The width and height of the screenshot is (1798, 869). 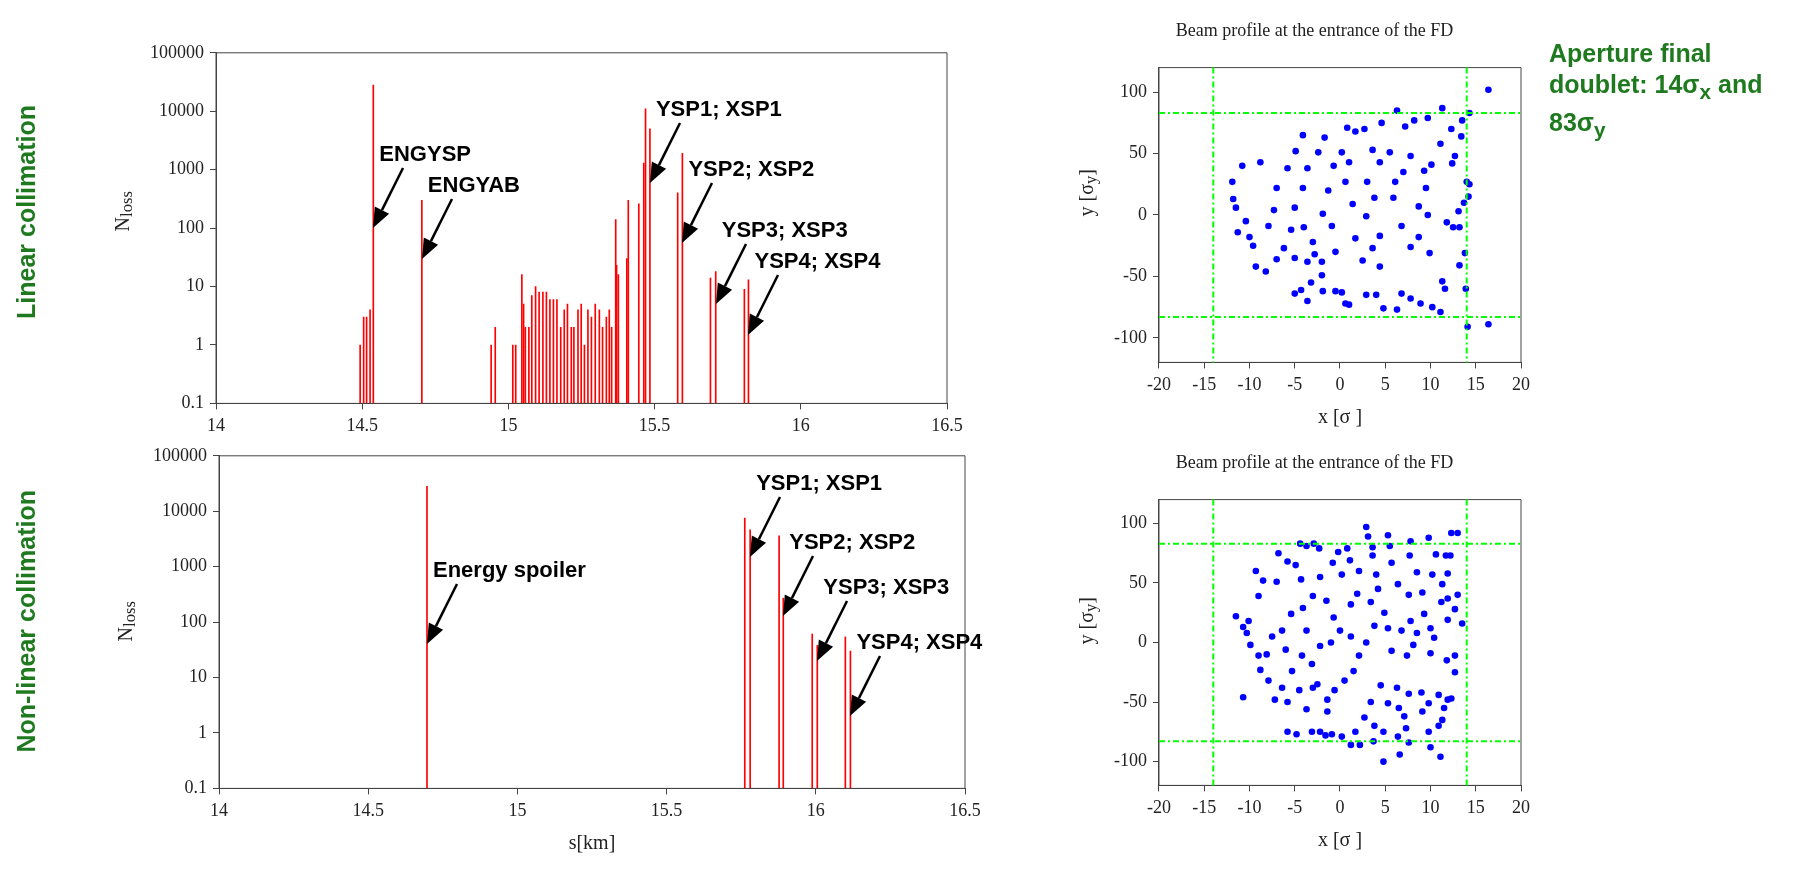 I want to click on annotation: ENGYAB, so click(x=473, y=184).